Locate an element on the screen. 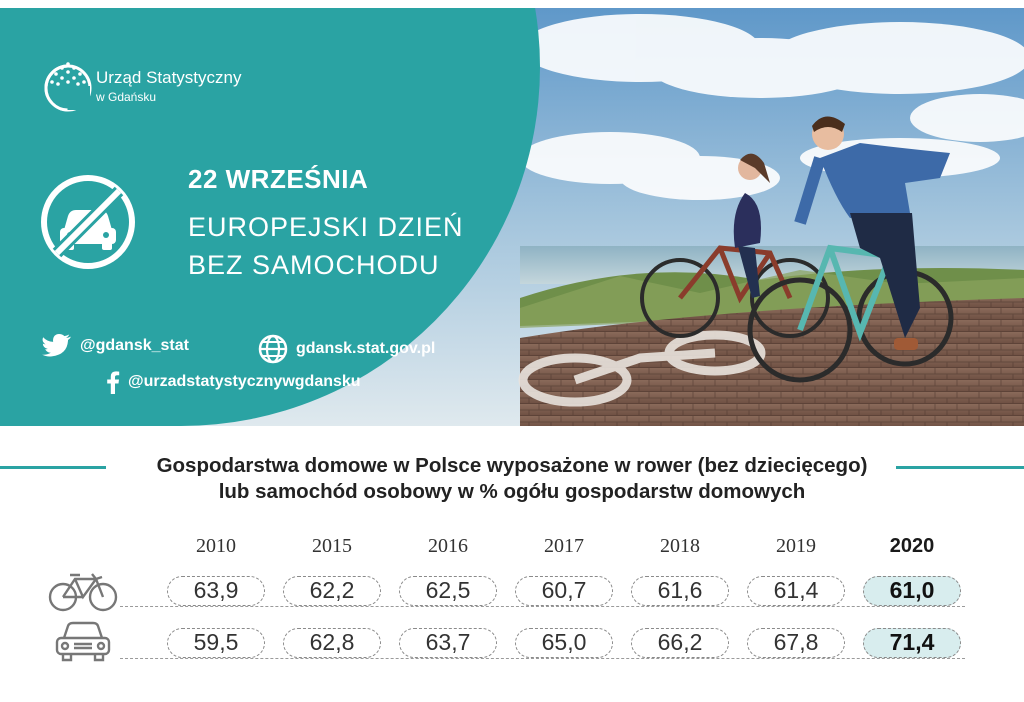 The image size is (1024, 702). year-header: 2016 is located at coordinates (448, 546).